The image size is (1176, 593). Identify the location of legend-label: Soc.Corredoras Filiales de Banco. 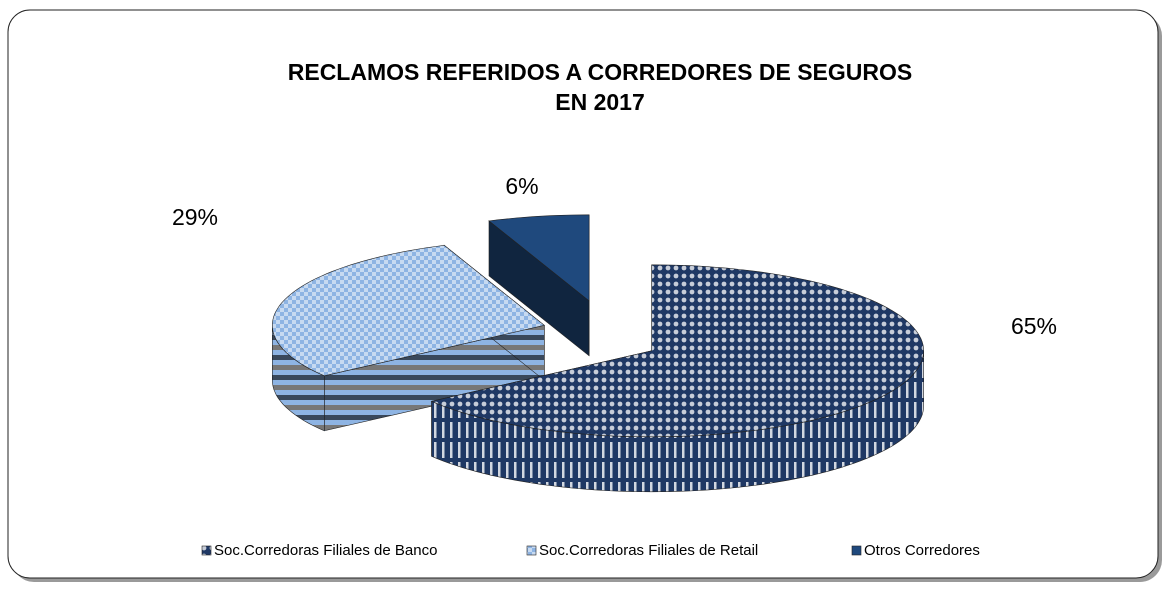
(325, 550).